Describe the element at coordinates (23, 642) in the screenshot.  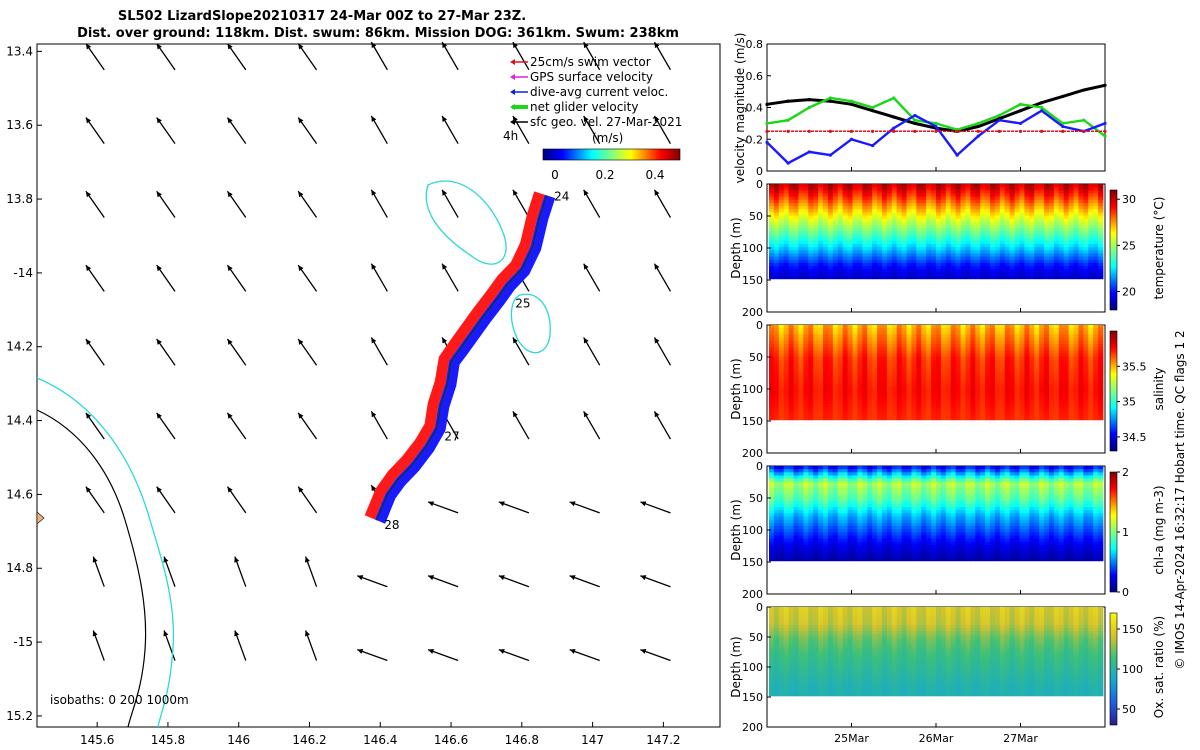
I see `map-ytick-label: -15` at that location.